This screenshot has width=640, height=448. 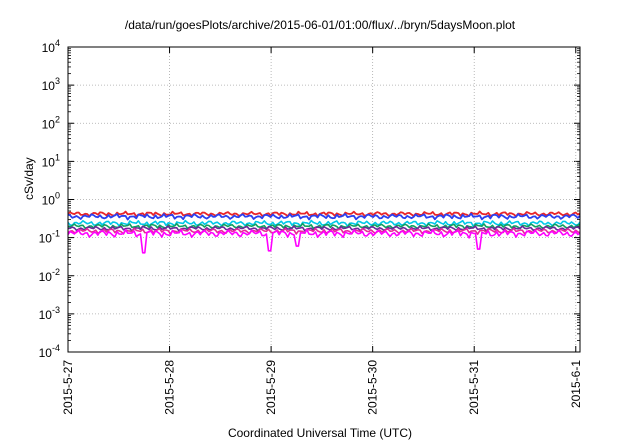 What do you see at coordinates (373, 387) in the screenshot?
I see `x-tick-label: 2015-5-30` at bounding box center [373, 387].